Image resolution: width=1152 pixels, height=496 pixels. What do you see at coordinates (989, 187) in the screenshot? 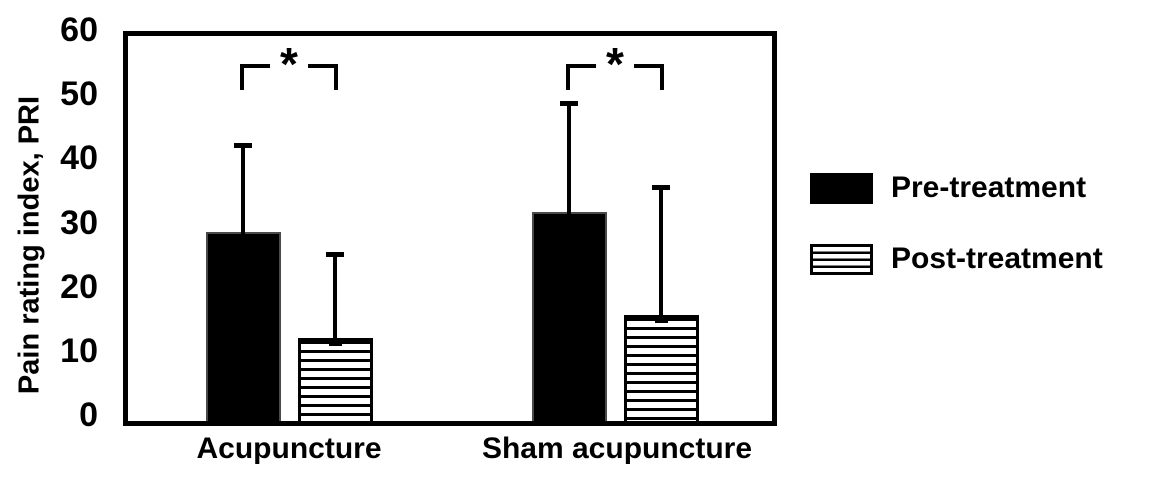
I see `legend-label-pre-treatment: Pre-treatment` at bounding box center [989, 187].